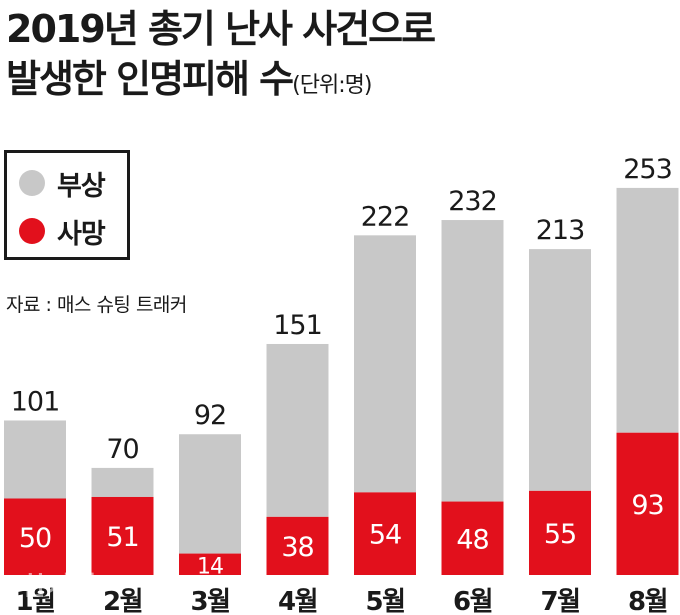 Image resolution: width=680 pixels, height=615 pixels. I want to click on watermark: 한겨레, so click(59, 587).